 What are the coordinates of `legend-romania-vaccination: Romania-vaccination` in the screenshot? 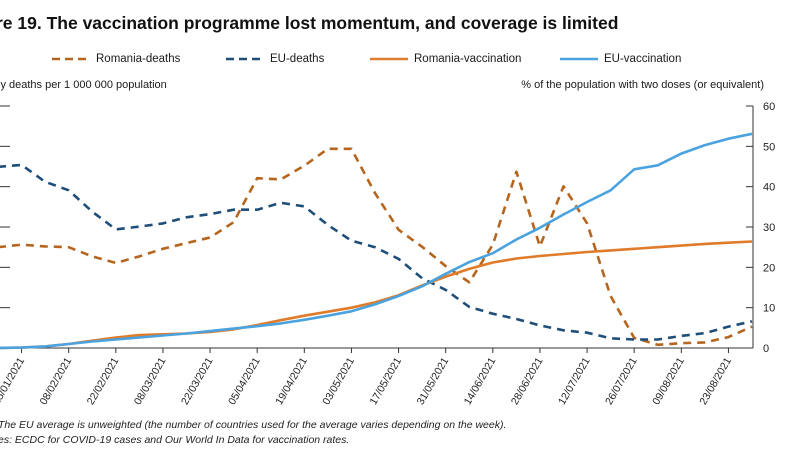 It's located at (445, 59).